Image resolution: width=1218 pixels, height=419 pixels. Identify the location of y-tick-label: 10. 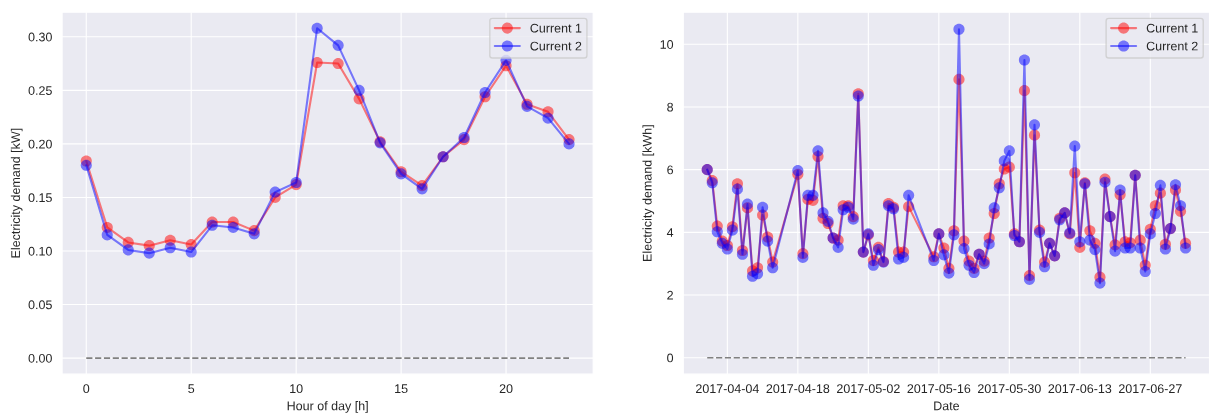
(667, 44).